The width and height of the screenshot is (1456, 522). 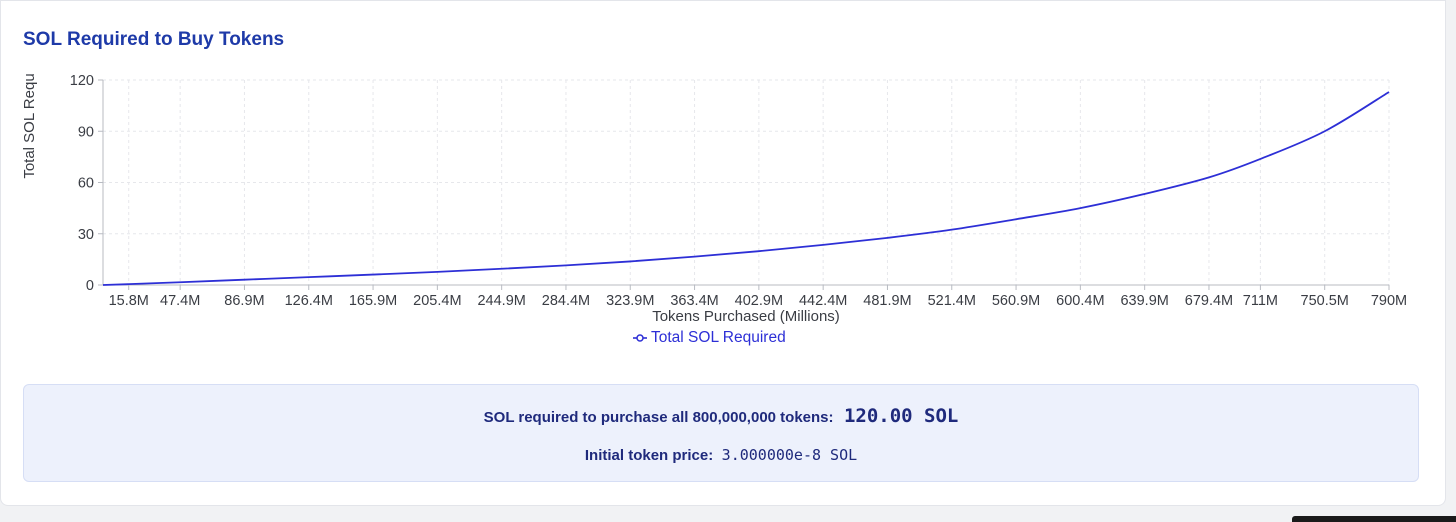 I want to click on x-axis-label: Tokens Purchased (Millions), so click(x=746, y=316).